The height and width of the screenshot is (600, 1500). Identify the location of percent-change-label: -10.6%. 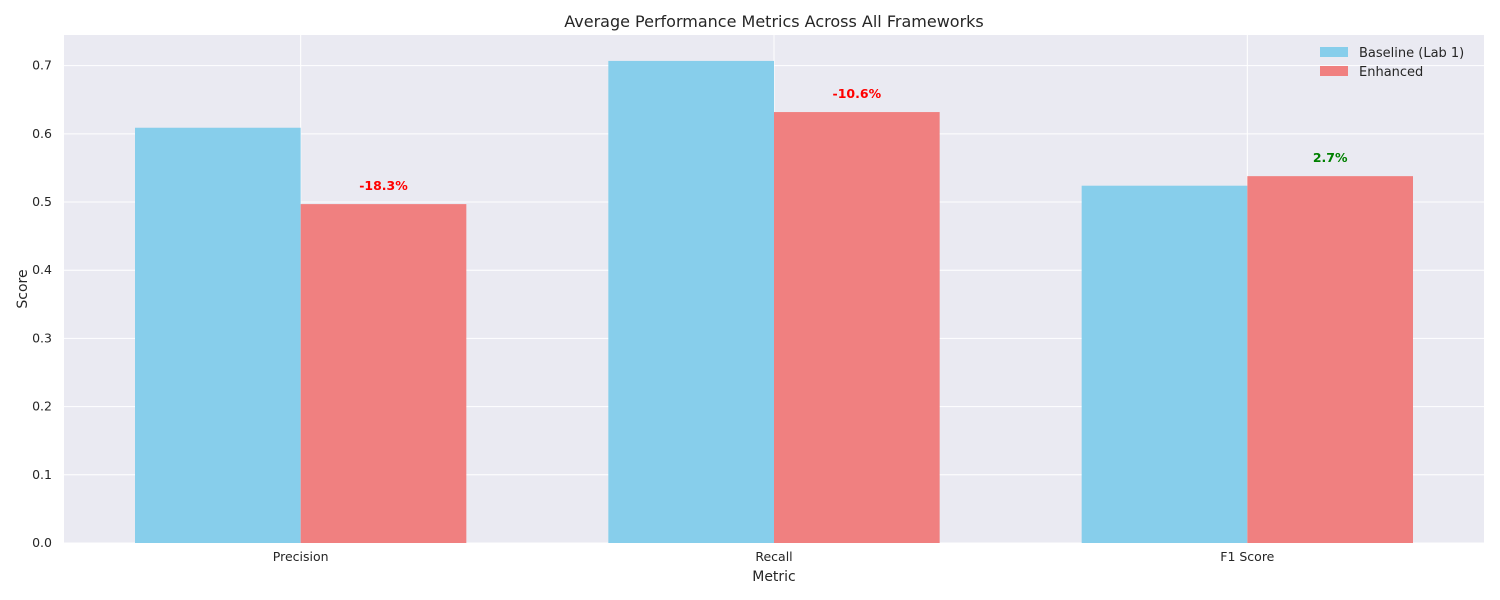
(857, 93).